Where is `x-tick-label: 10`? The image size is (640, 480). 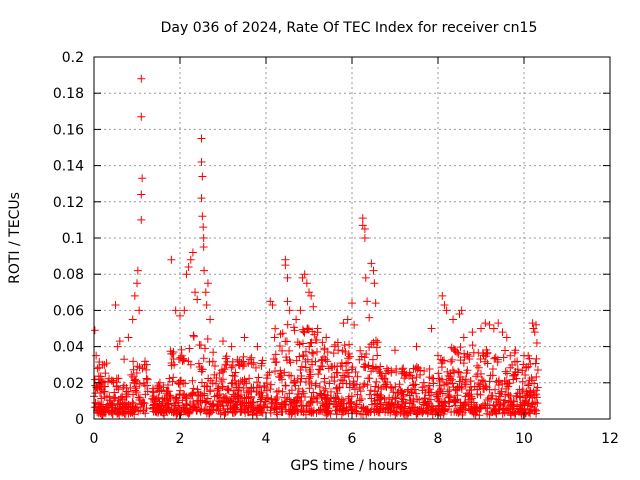 x-tick-label: 10 is located at coordinates (524, 439).